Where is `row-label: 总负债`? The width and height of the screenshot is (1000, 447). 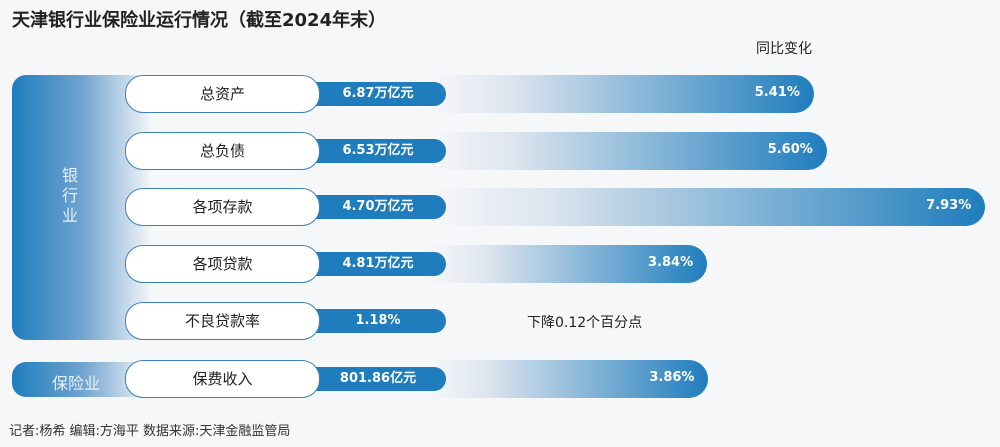
row-label: 总负债 is located at coordinates (222, 151).